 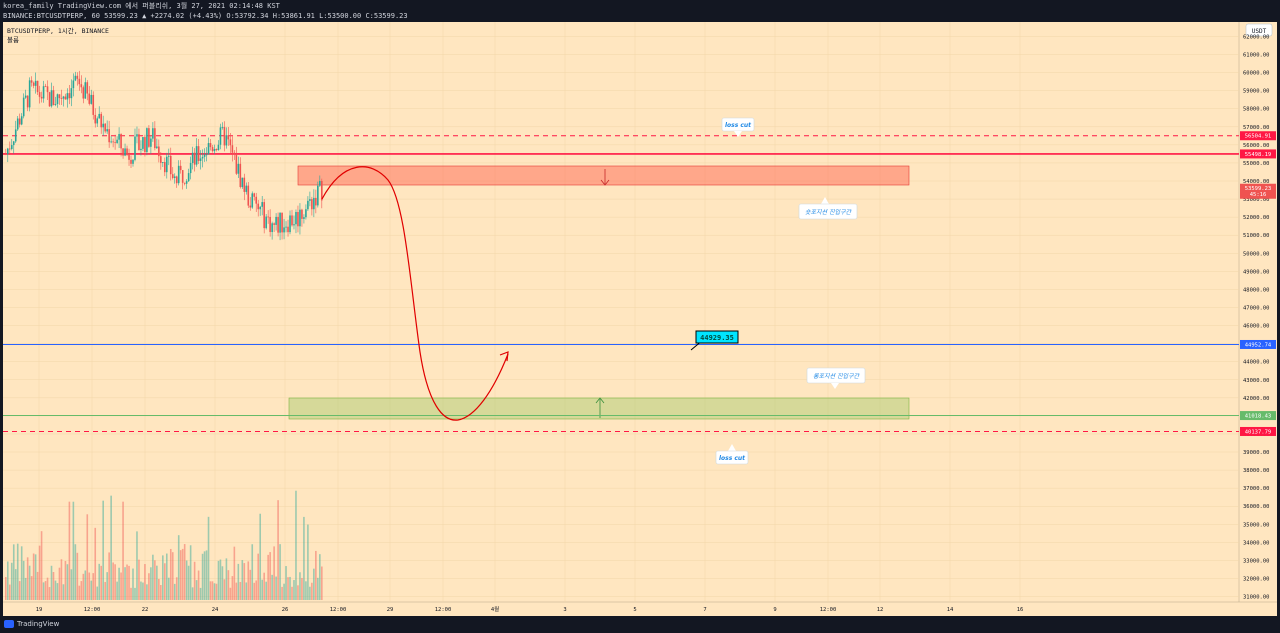 I want to click on sell-zone-callout: 숏포지션 진입구간, so click(x=828, y=208).